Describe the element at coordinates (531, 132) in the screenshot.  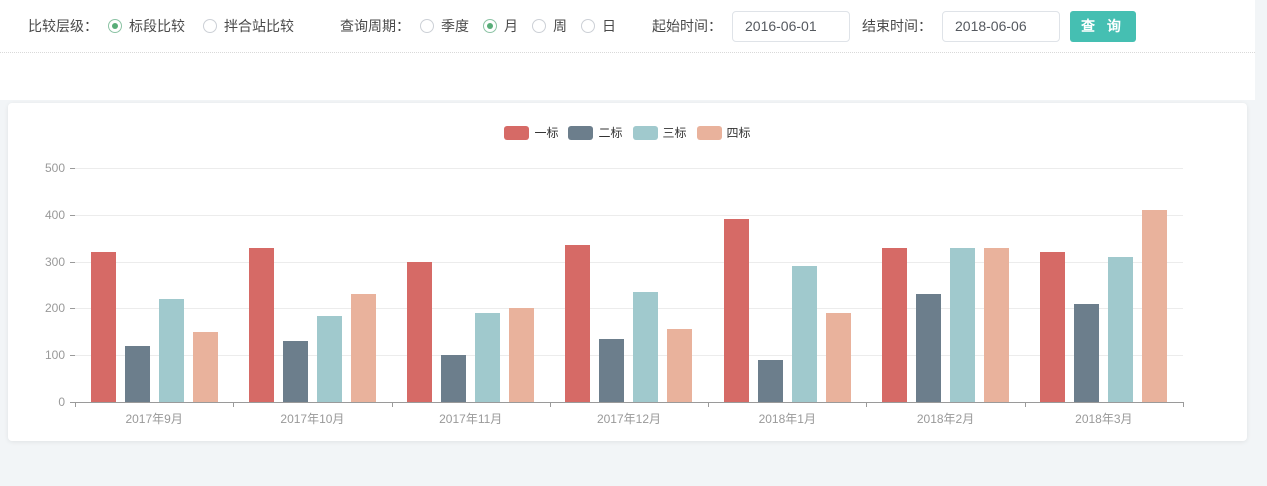
I see `legend-item-一标: 一标` at that location.